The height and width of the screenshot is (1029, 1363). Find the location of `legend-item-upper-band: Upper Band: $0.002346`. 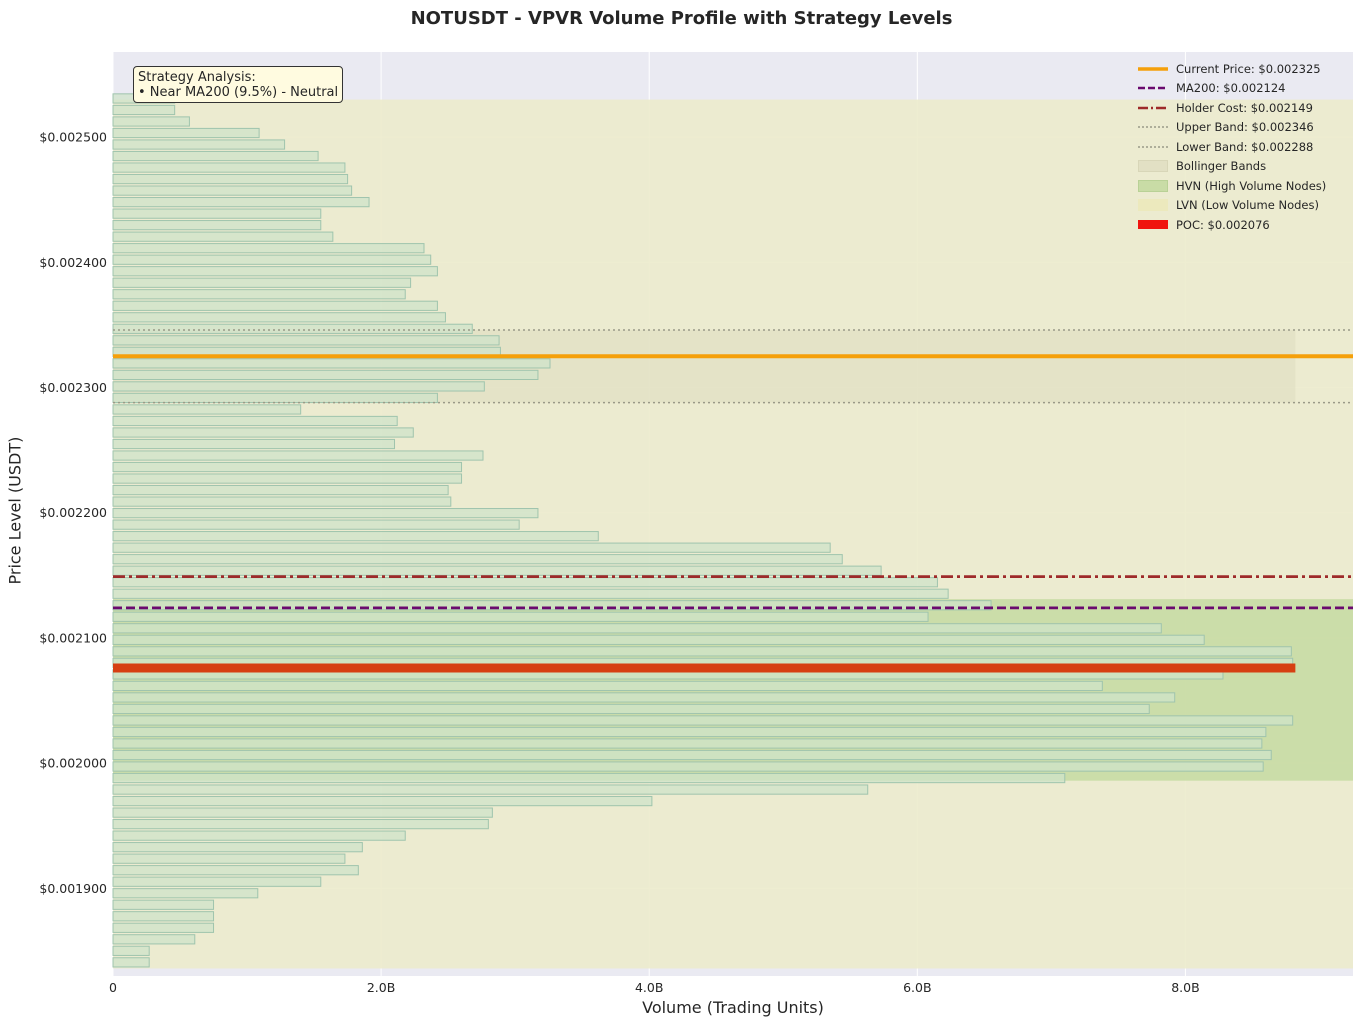

legend-item-upper-band: Upper Band: $0.002346 is located at coordinates (1232, 128).